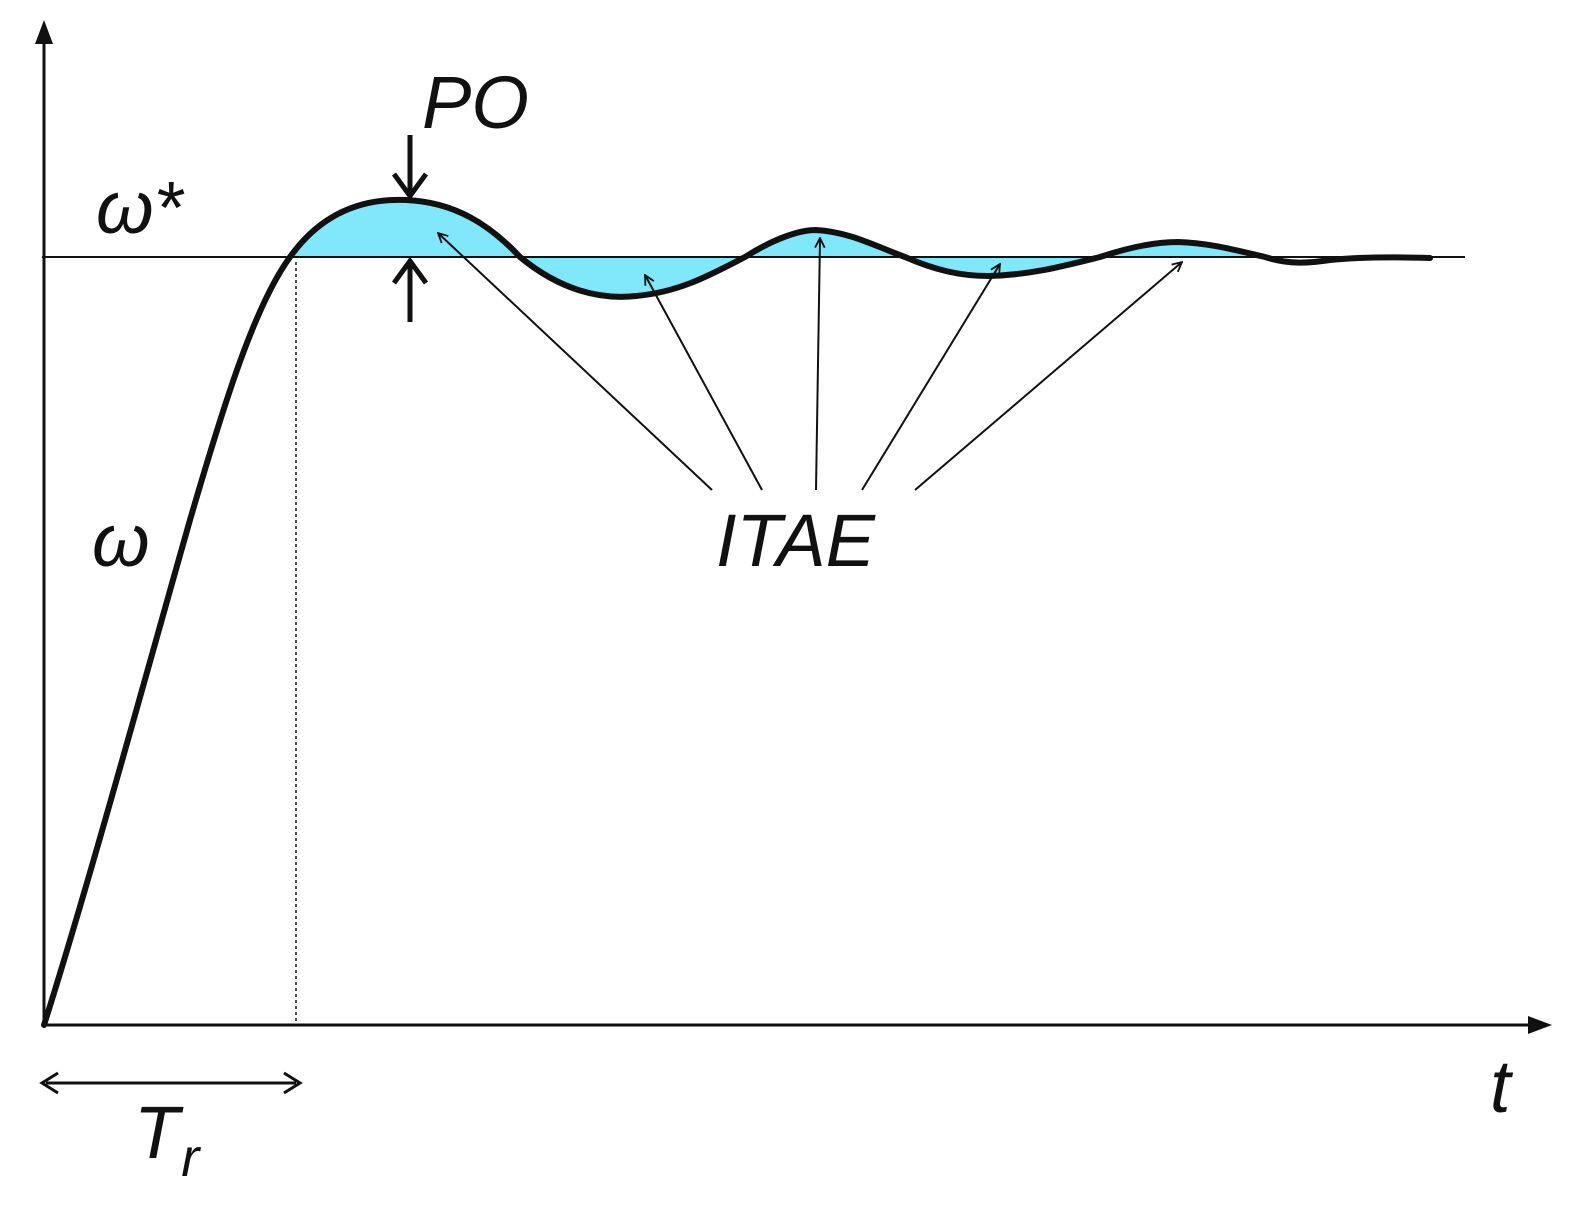 The image size is (1586, 1217). I want to click on y-axis-arrowhead, so click(44, 32).